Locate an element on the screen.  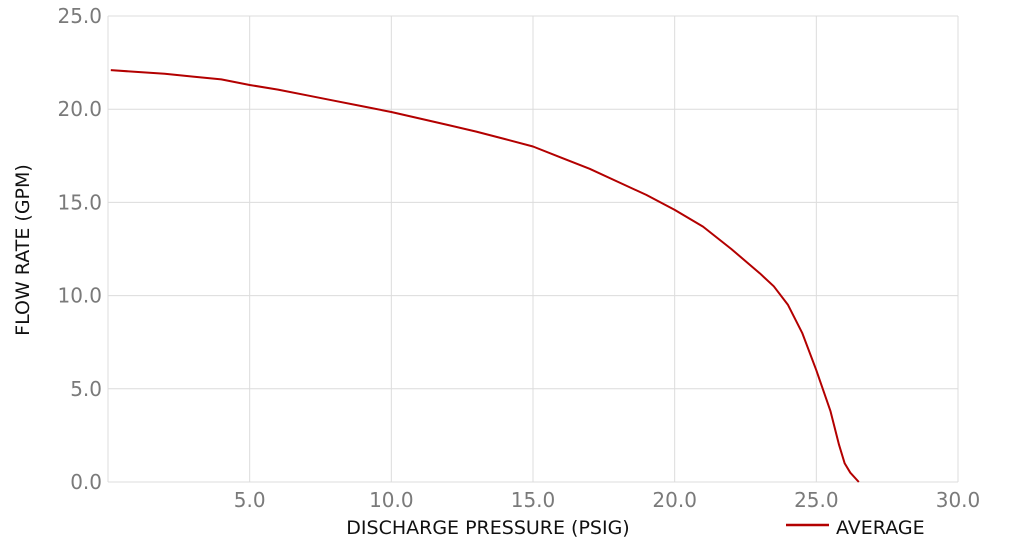
y-axis-title: FLOW RATE (GPM) is located at coordinates (23, 250).